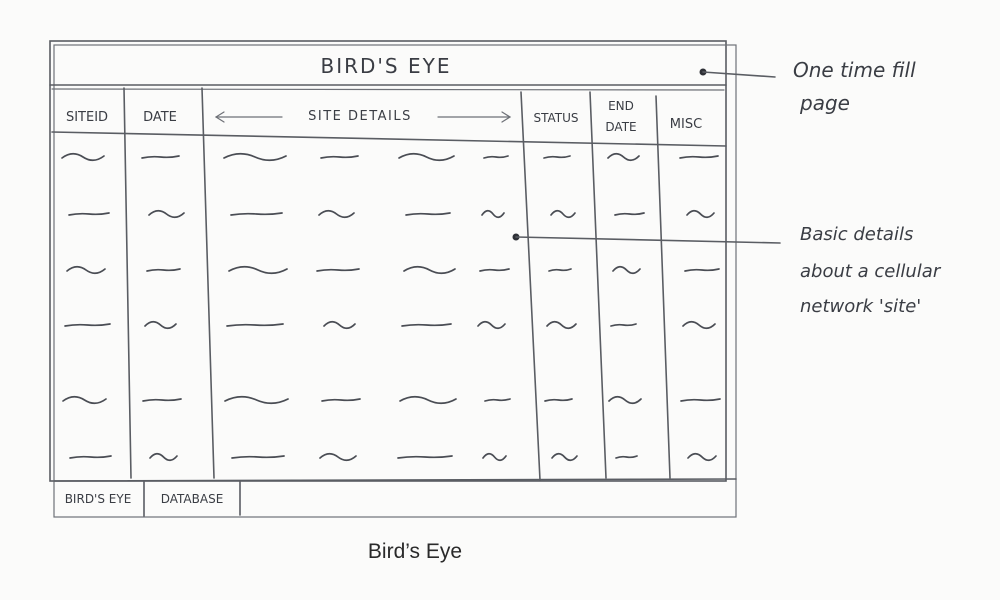 The height and width of the screenshot is (600, 1000). What do you see at coordinates (386, 66) in the screenshot?
I see `wireframe-title: BIRD'S EYE` at bounding box center [386, 66].